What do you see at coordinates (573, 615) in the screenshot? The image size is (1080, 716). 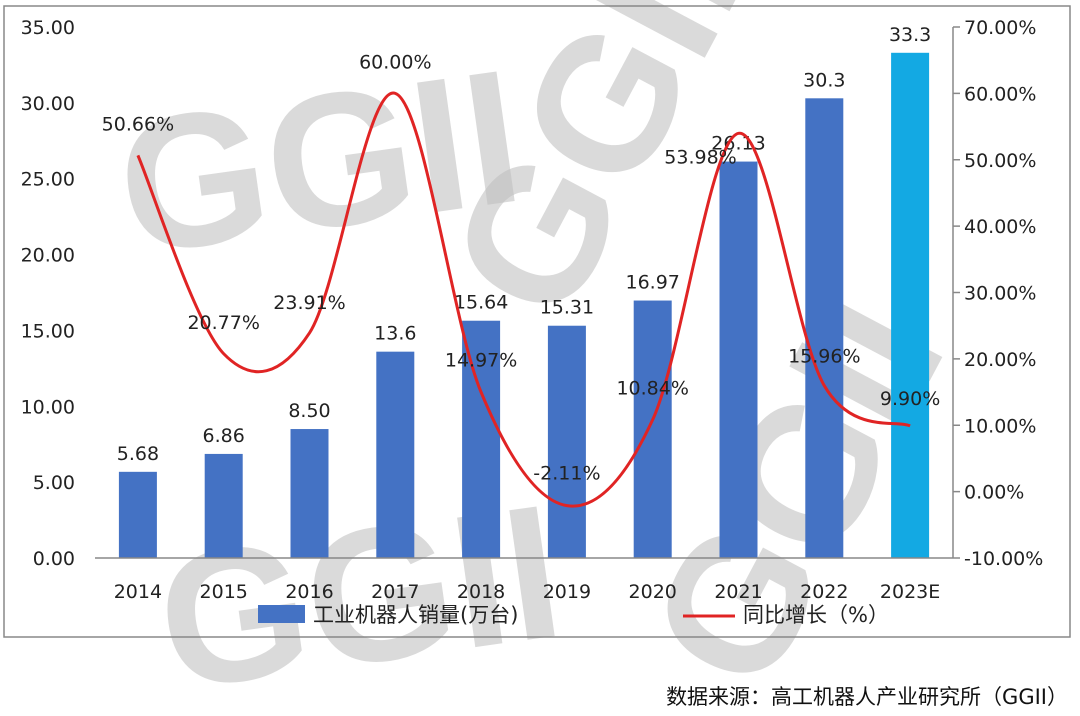 I see `legend: 工业机器人销量(万台) 同比增长（%）` at bounding box center [573, 615].